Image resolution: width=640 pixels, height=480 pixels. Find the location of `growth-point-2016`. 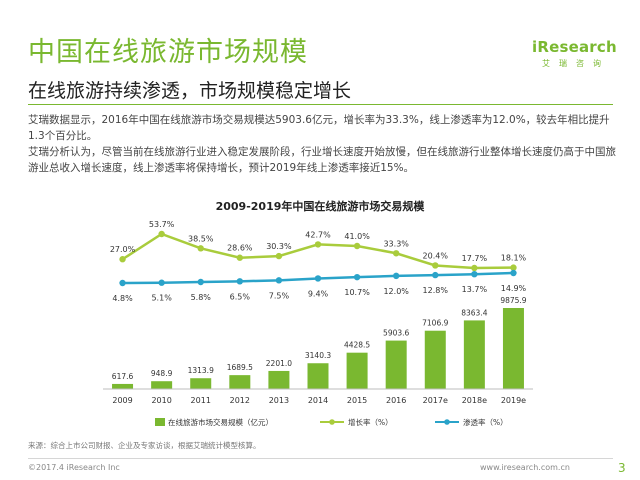

growth-point-2016 is located at coordinates (396, 253).